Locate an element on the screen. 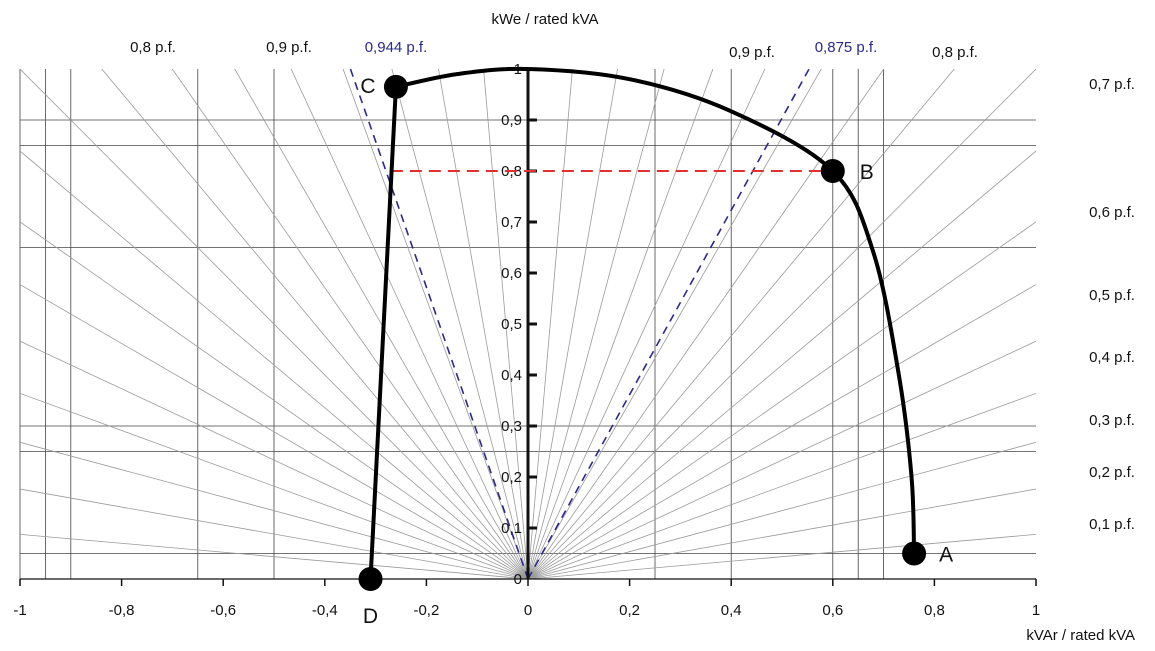  point-marker-c is located at coordinates (395, 86).